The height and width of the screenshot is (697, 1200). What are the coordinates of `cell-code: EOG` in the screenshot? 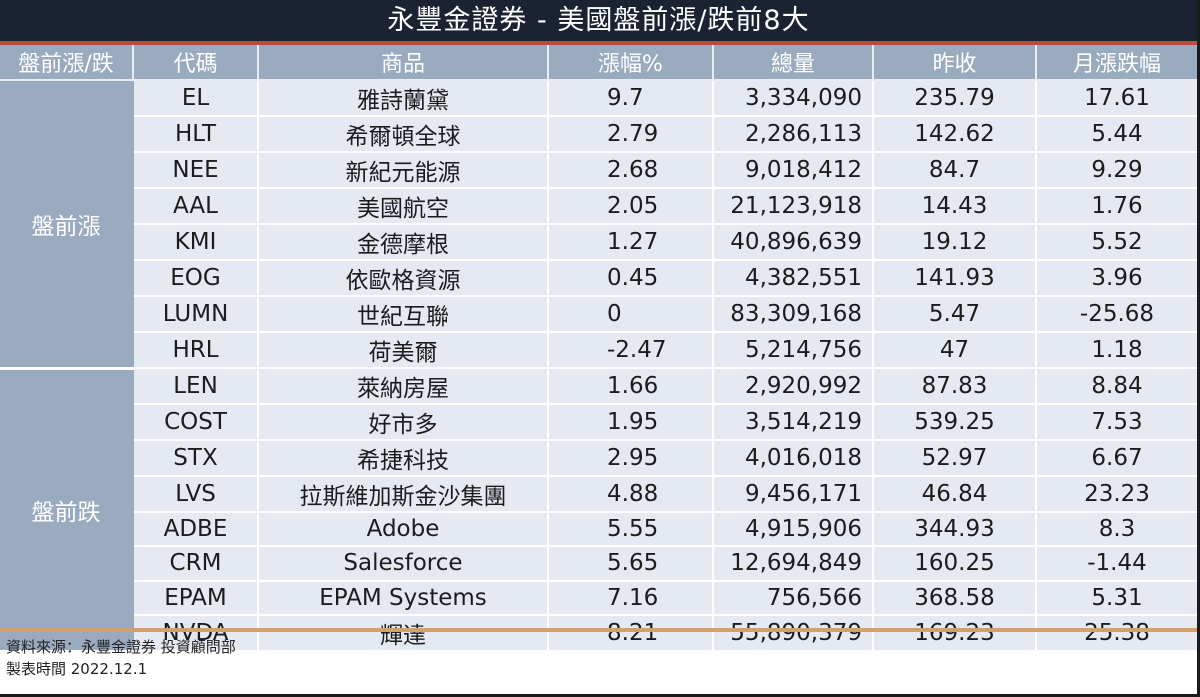 It's located at (196, 278).